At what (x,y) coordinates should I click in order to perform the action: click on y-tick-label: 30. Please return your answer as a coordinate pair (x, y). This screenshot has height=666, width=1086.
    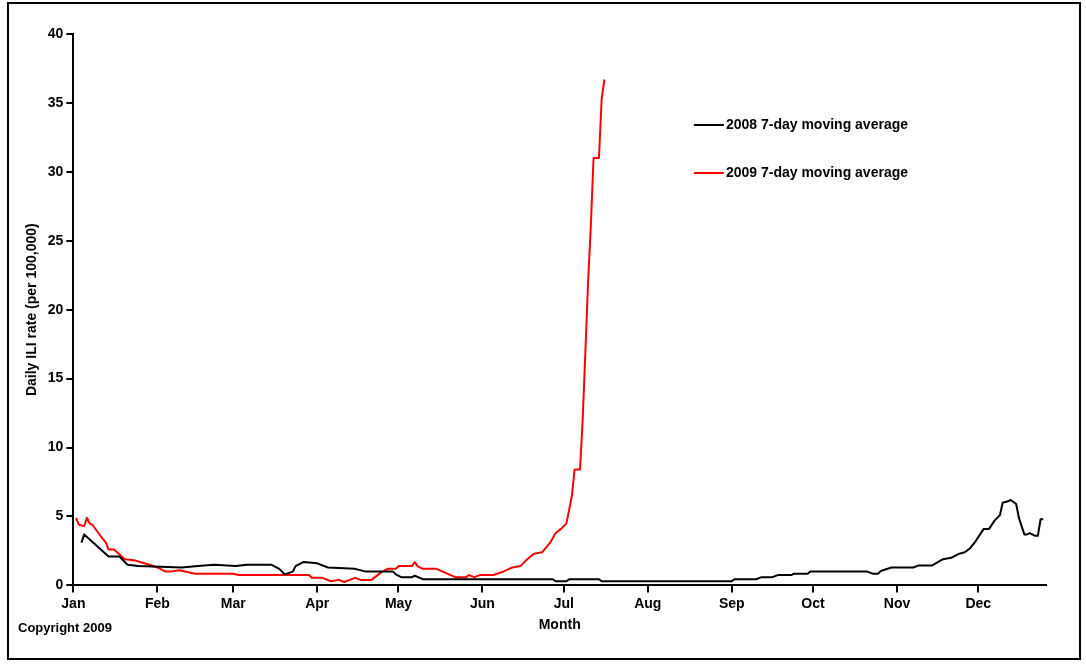
    Looking at the image, I should click on (55, 170).